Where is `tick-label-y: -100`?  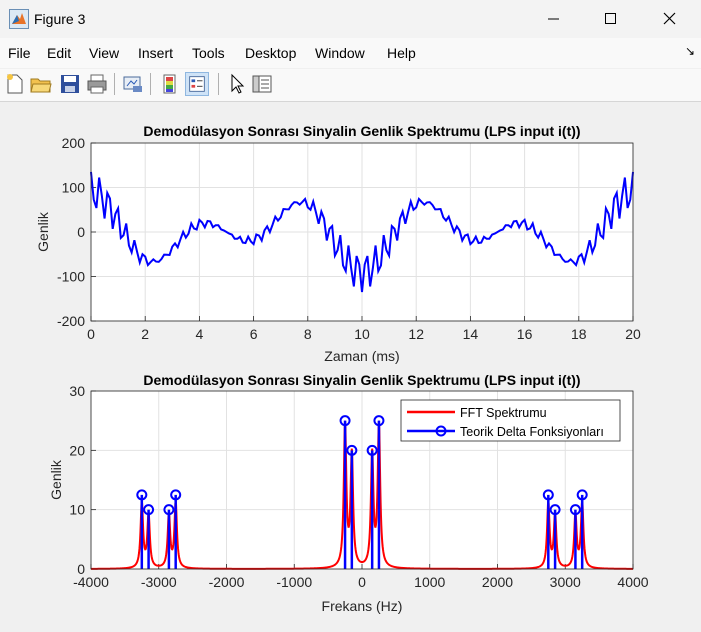 tick-label-y: -100 is located at coordinates (71, 277).